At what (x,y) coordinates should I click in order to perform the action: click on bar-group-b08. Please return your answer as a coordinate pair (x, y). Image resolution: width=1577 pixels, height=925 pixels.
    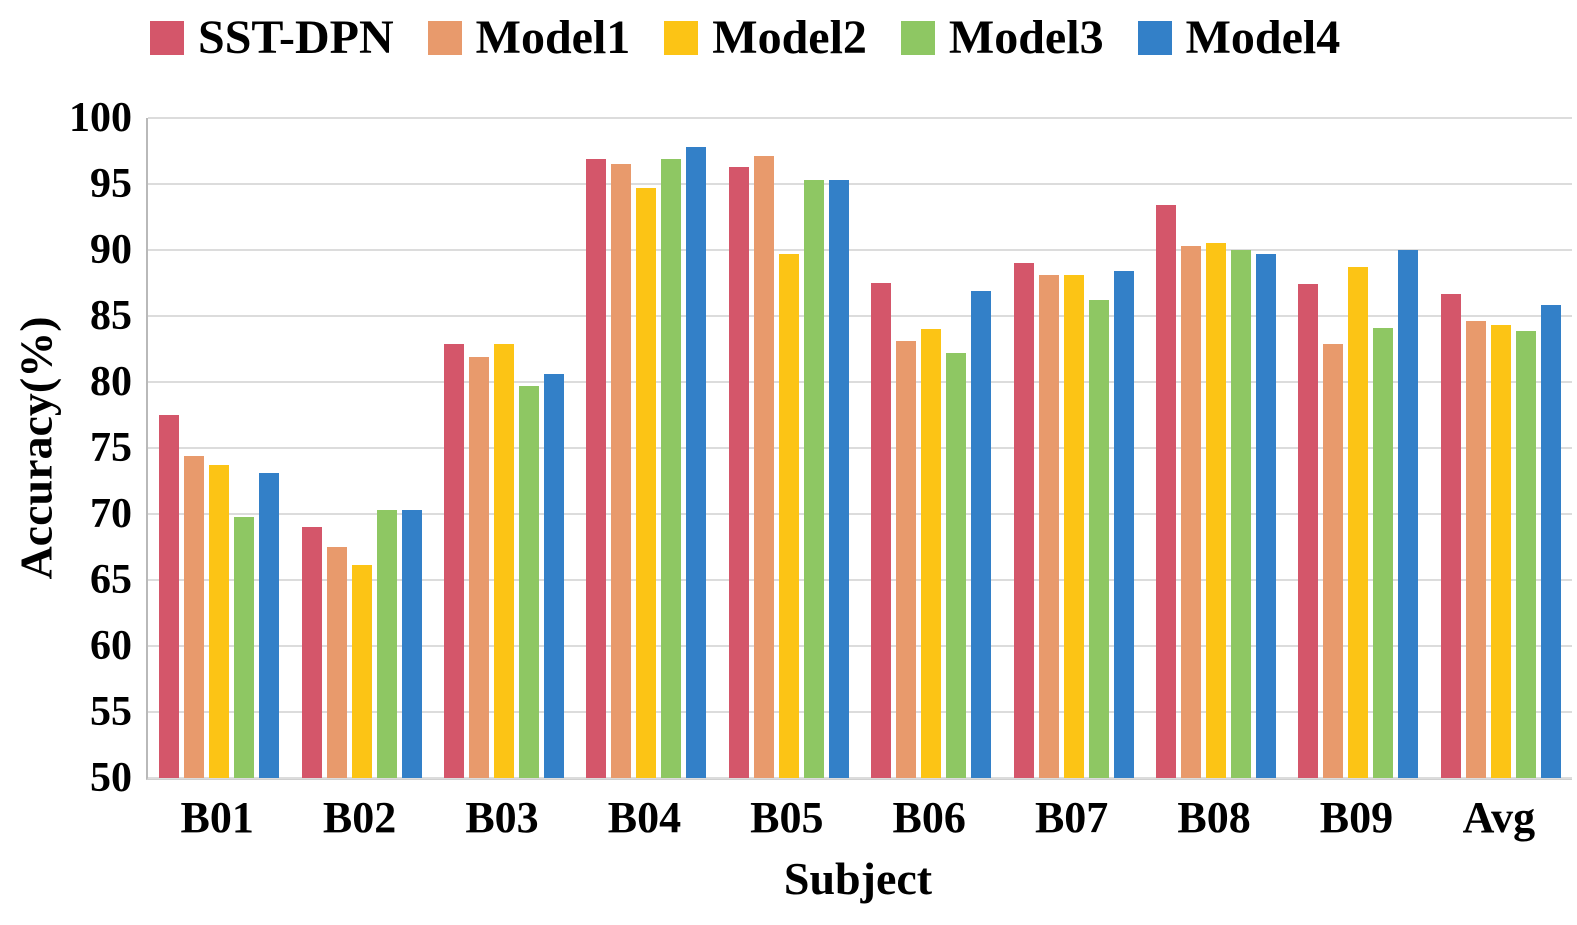
    Looking at the image, I should click on (1216, 448).